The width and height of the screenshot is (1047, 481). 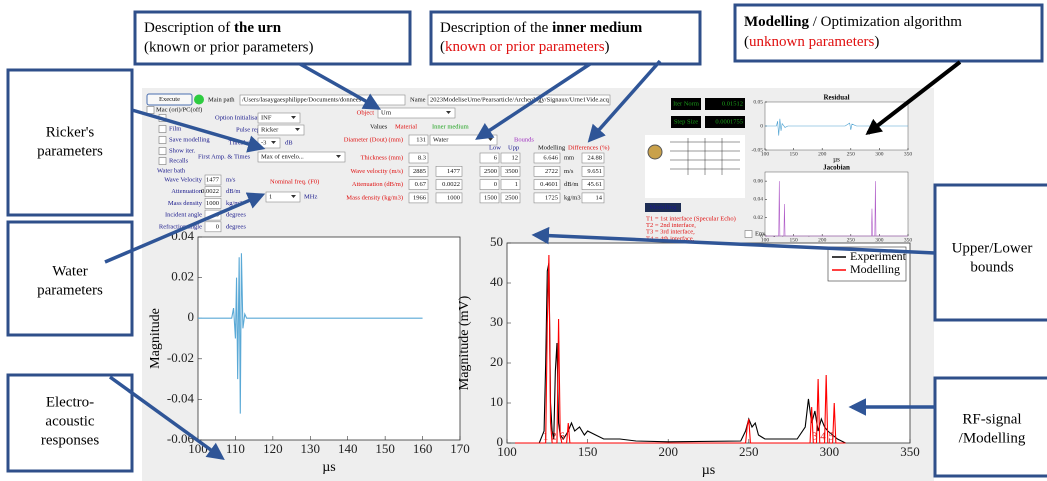 I want to click on y-tick-label: 30, so click(x=496, y=321).